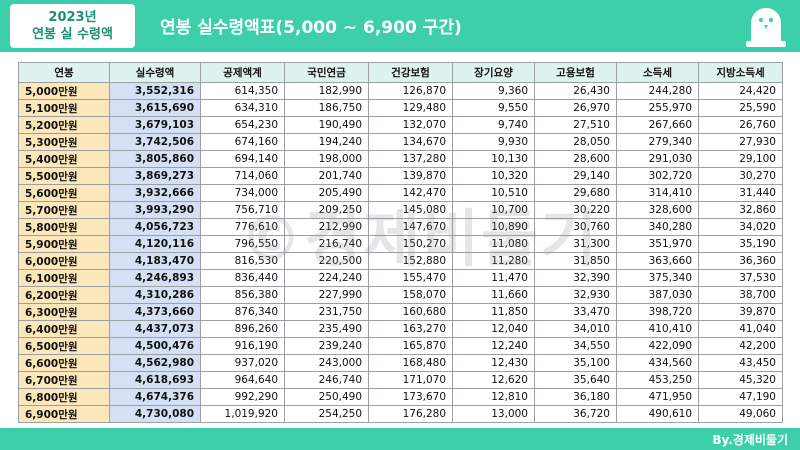 This screenshot has height=450, width=800. What do you see at coordinates (657, 397) in the screenshot?
I see `table-cell: 471,950` at bounding box center [657, 397].